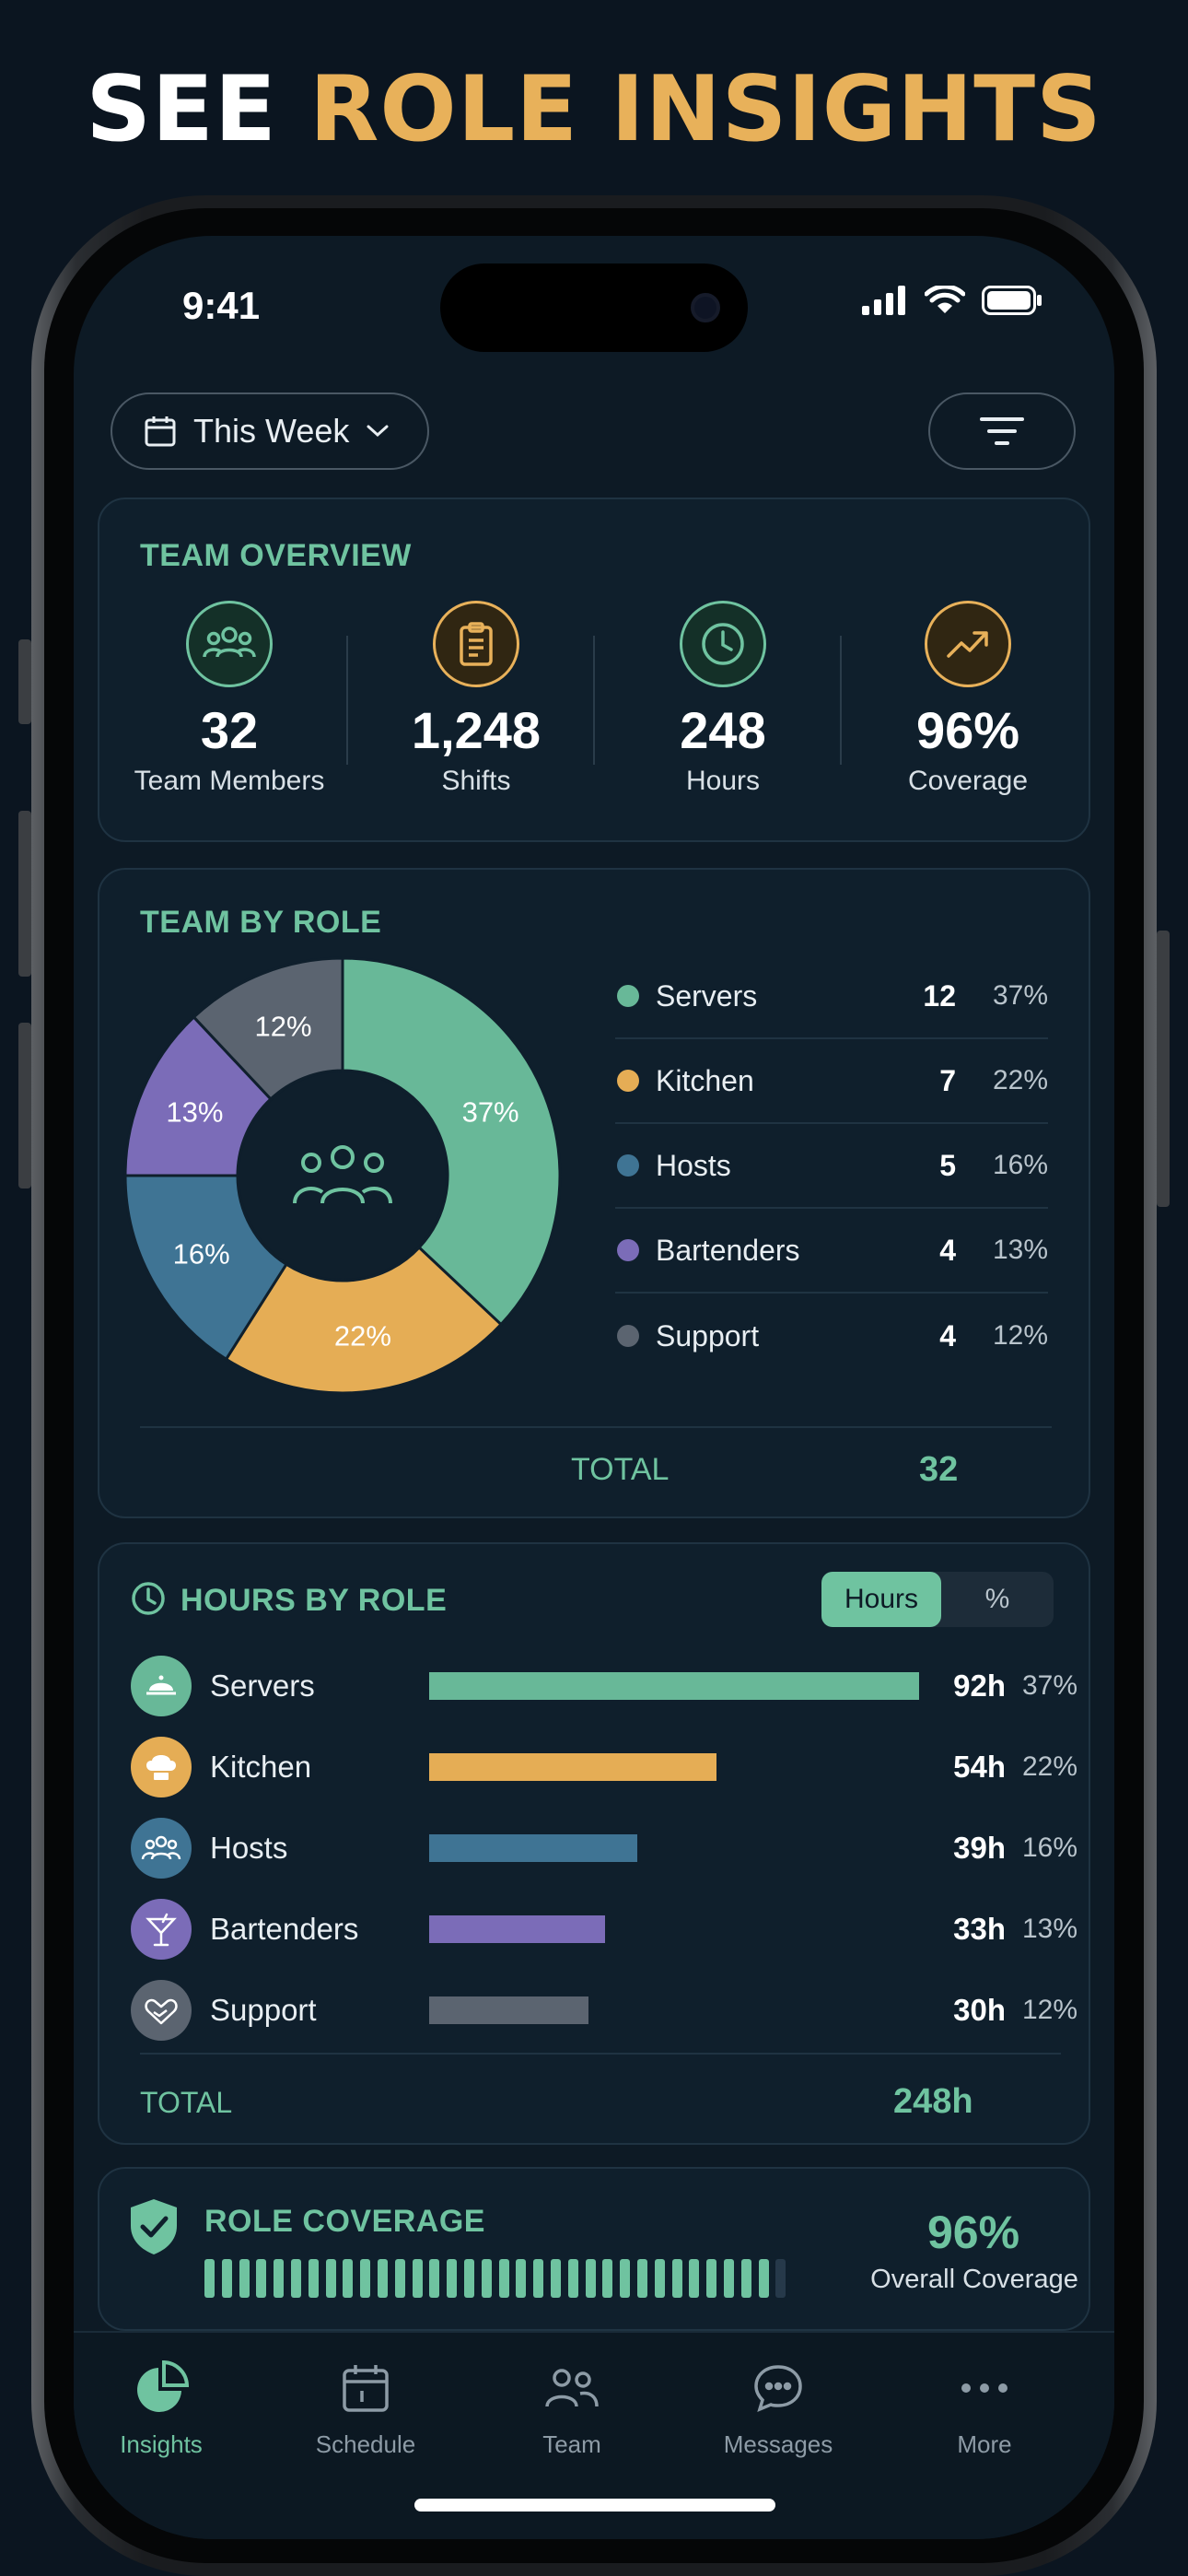  I want to click on cellular-signal-icon, so click(883, 300).